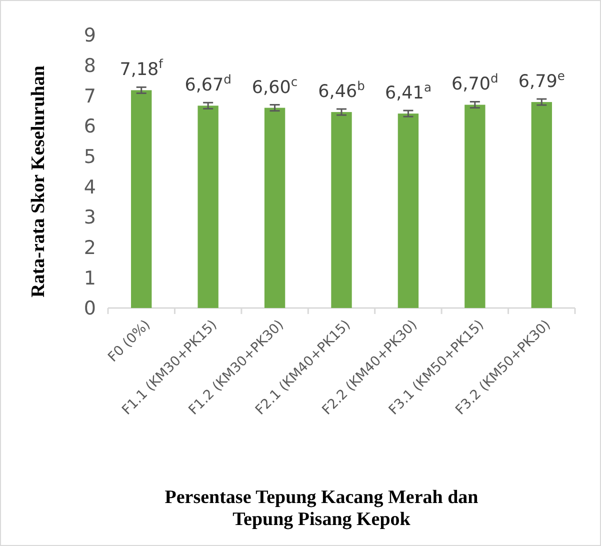 The height and width of the screenshot is (546, 601). I want to click on data-label: 6,67$^{d}$, so click(208, 84).